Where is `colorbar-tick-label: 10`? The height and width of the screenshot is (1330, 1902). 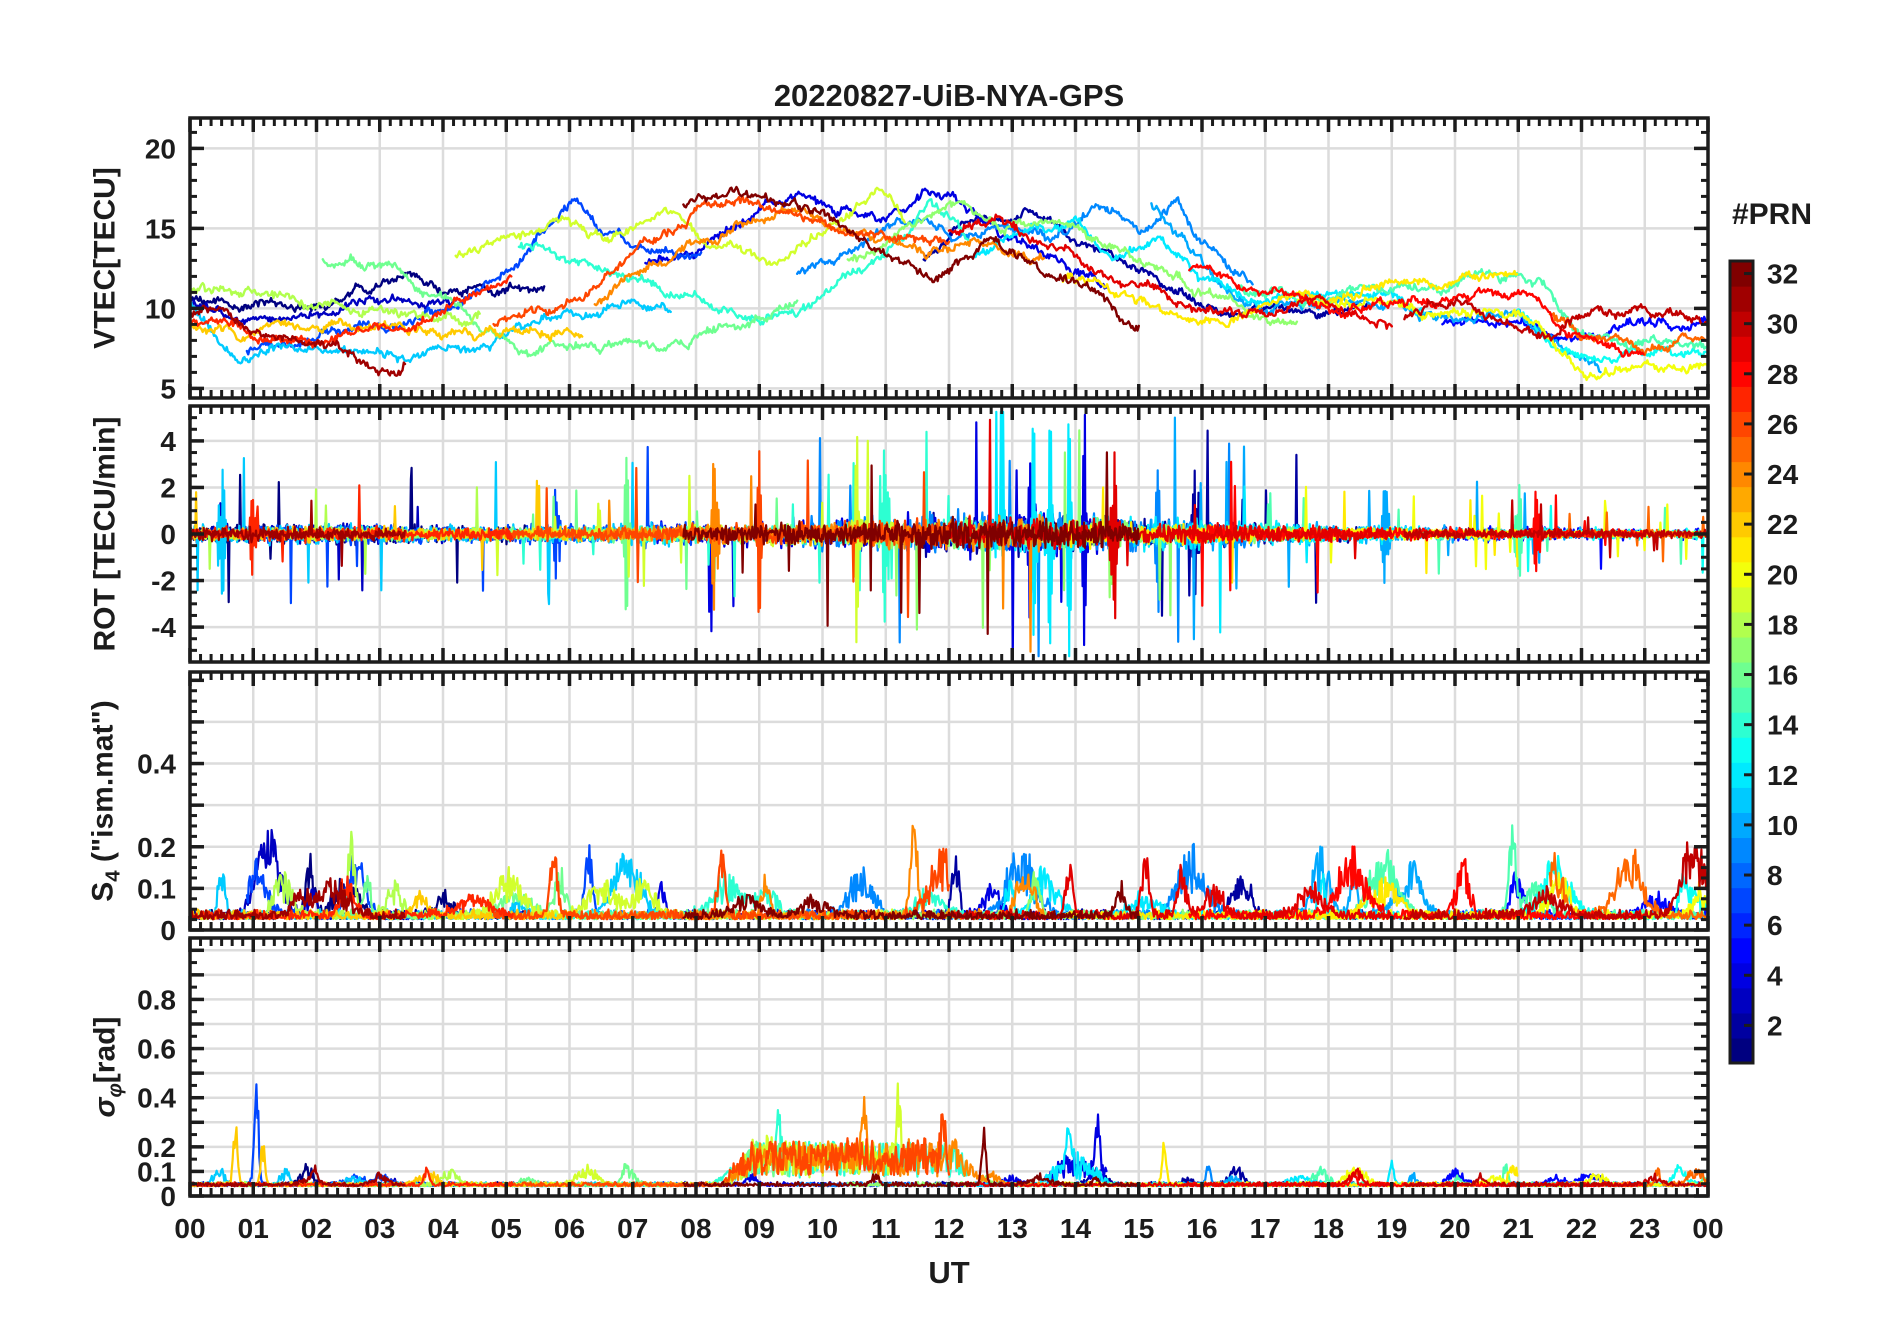
colorbar-tick-label: 10 is located at coordinates (1782, 825).